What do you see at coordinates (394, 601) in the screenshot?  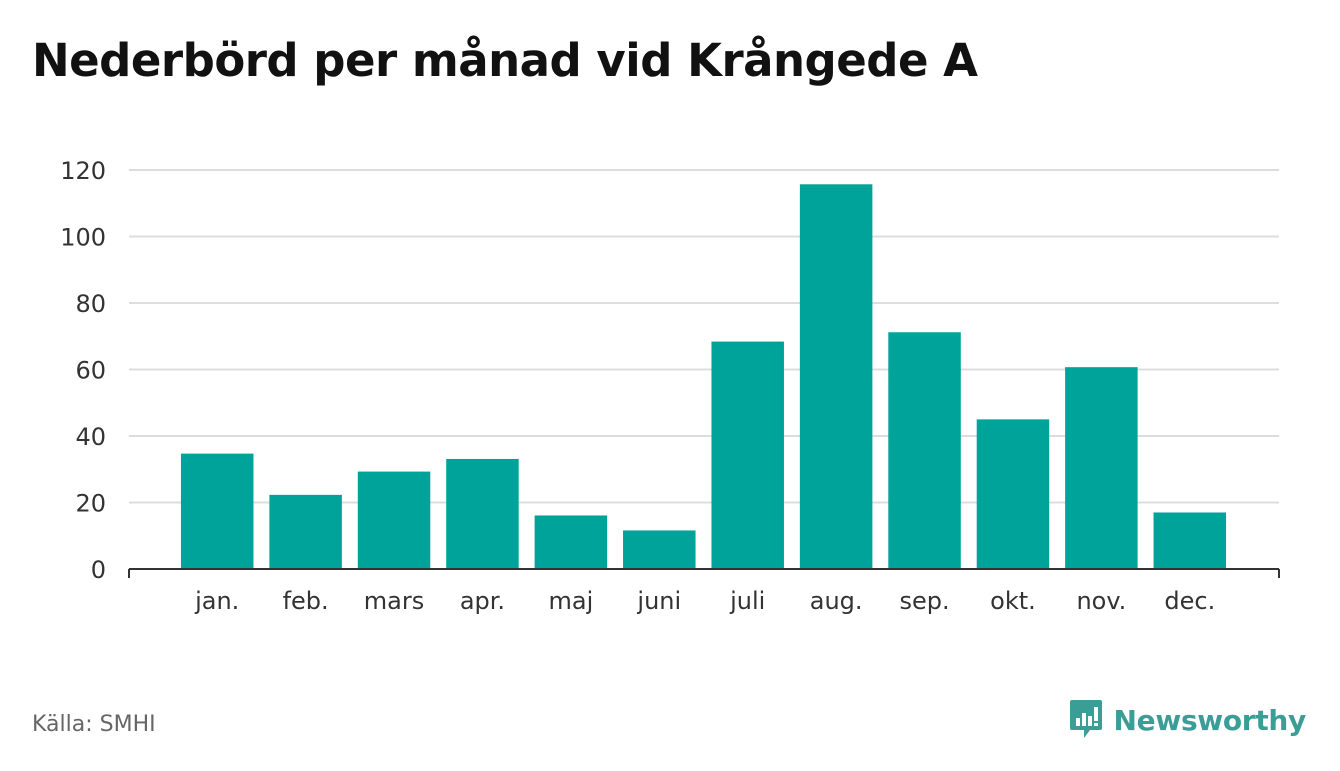 I see `x-tick-label: mars` at bounding box center [394, 601].